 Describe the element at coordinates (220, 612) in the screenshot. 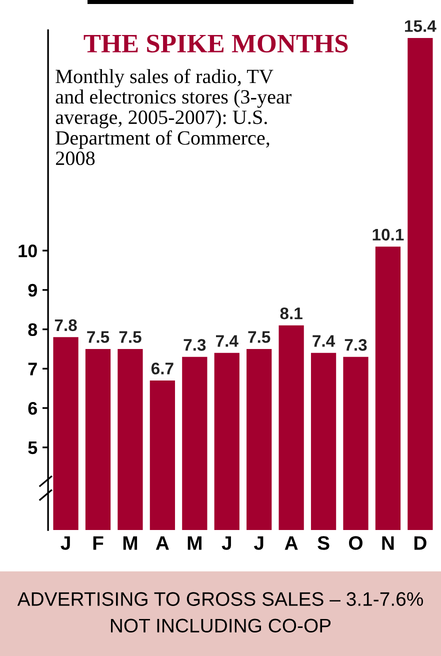

I see `text: ADVERTISING TO GROSS SALES – 3.1-7.6% NOT INCLUDING CO-OP` at that location.